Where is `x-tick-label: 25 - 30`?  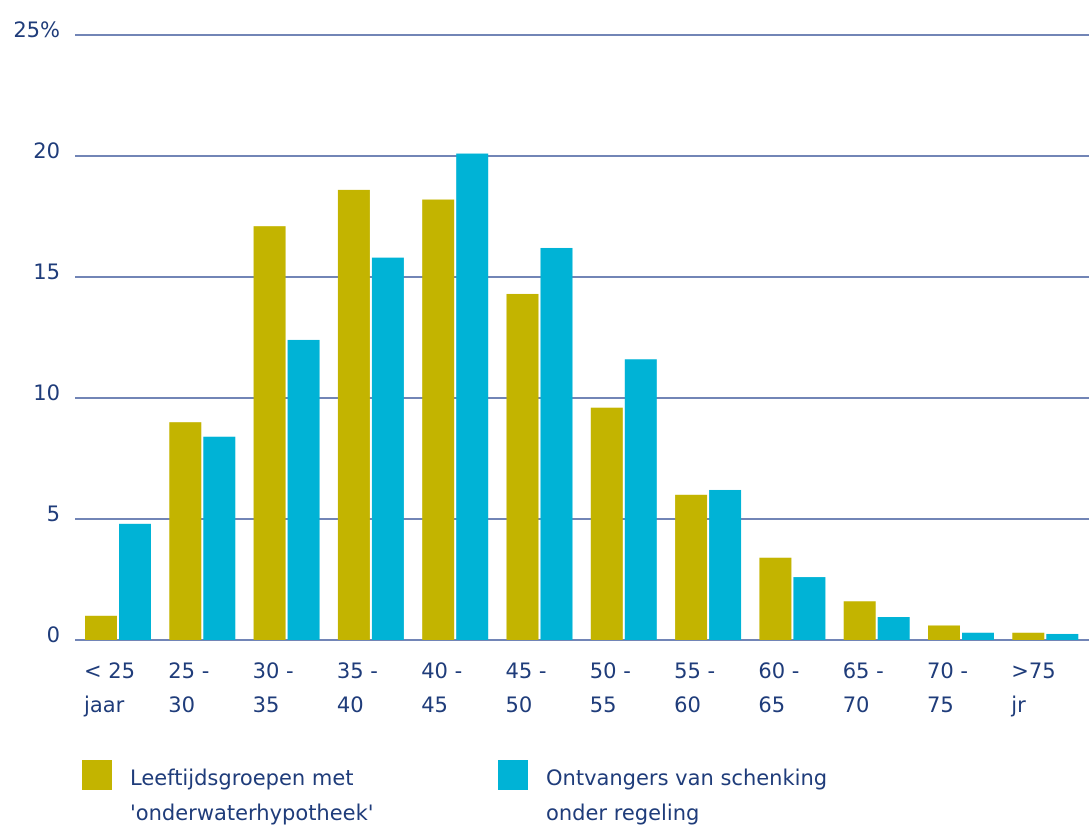 x-tick-label: 25 - 30 is located at coordinates (188, 688).